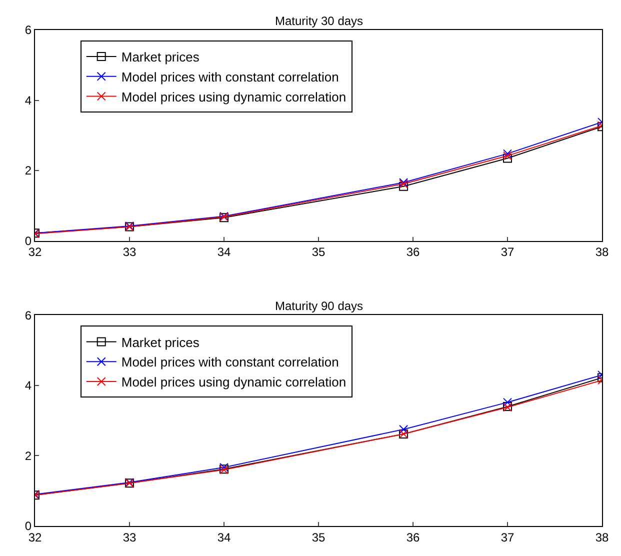  I want to click on x-tick-label: 32, so click(35, 252).